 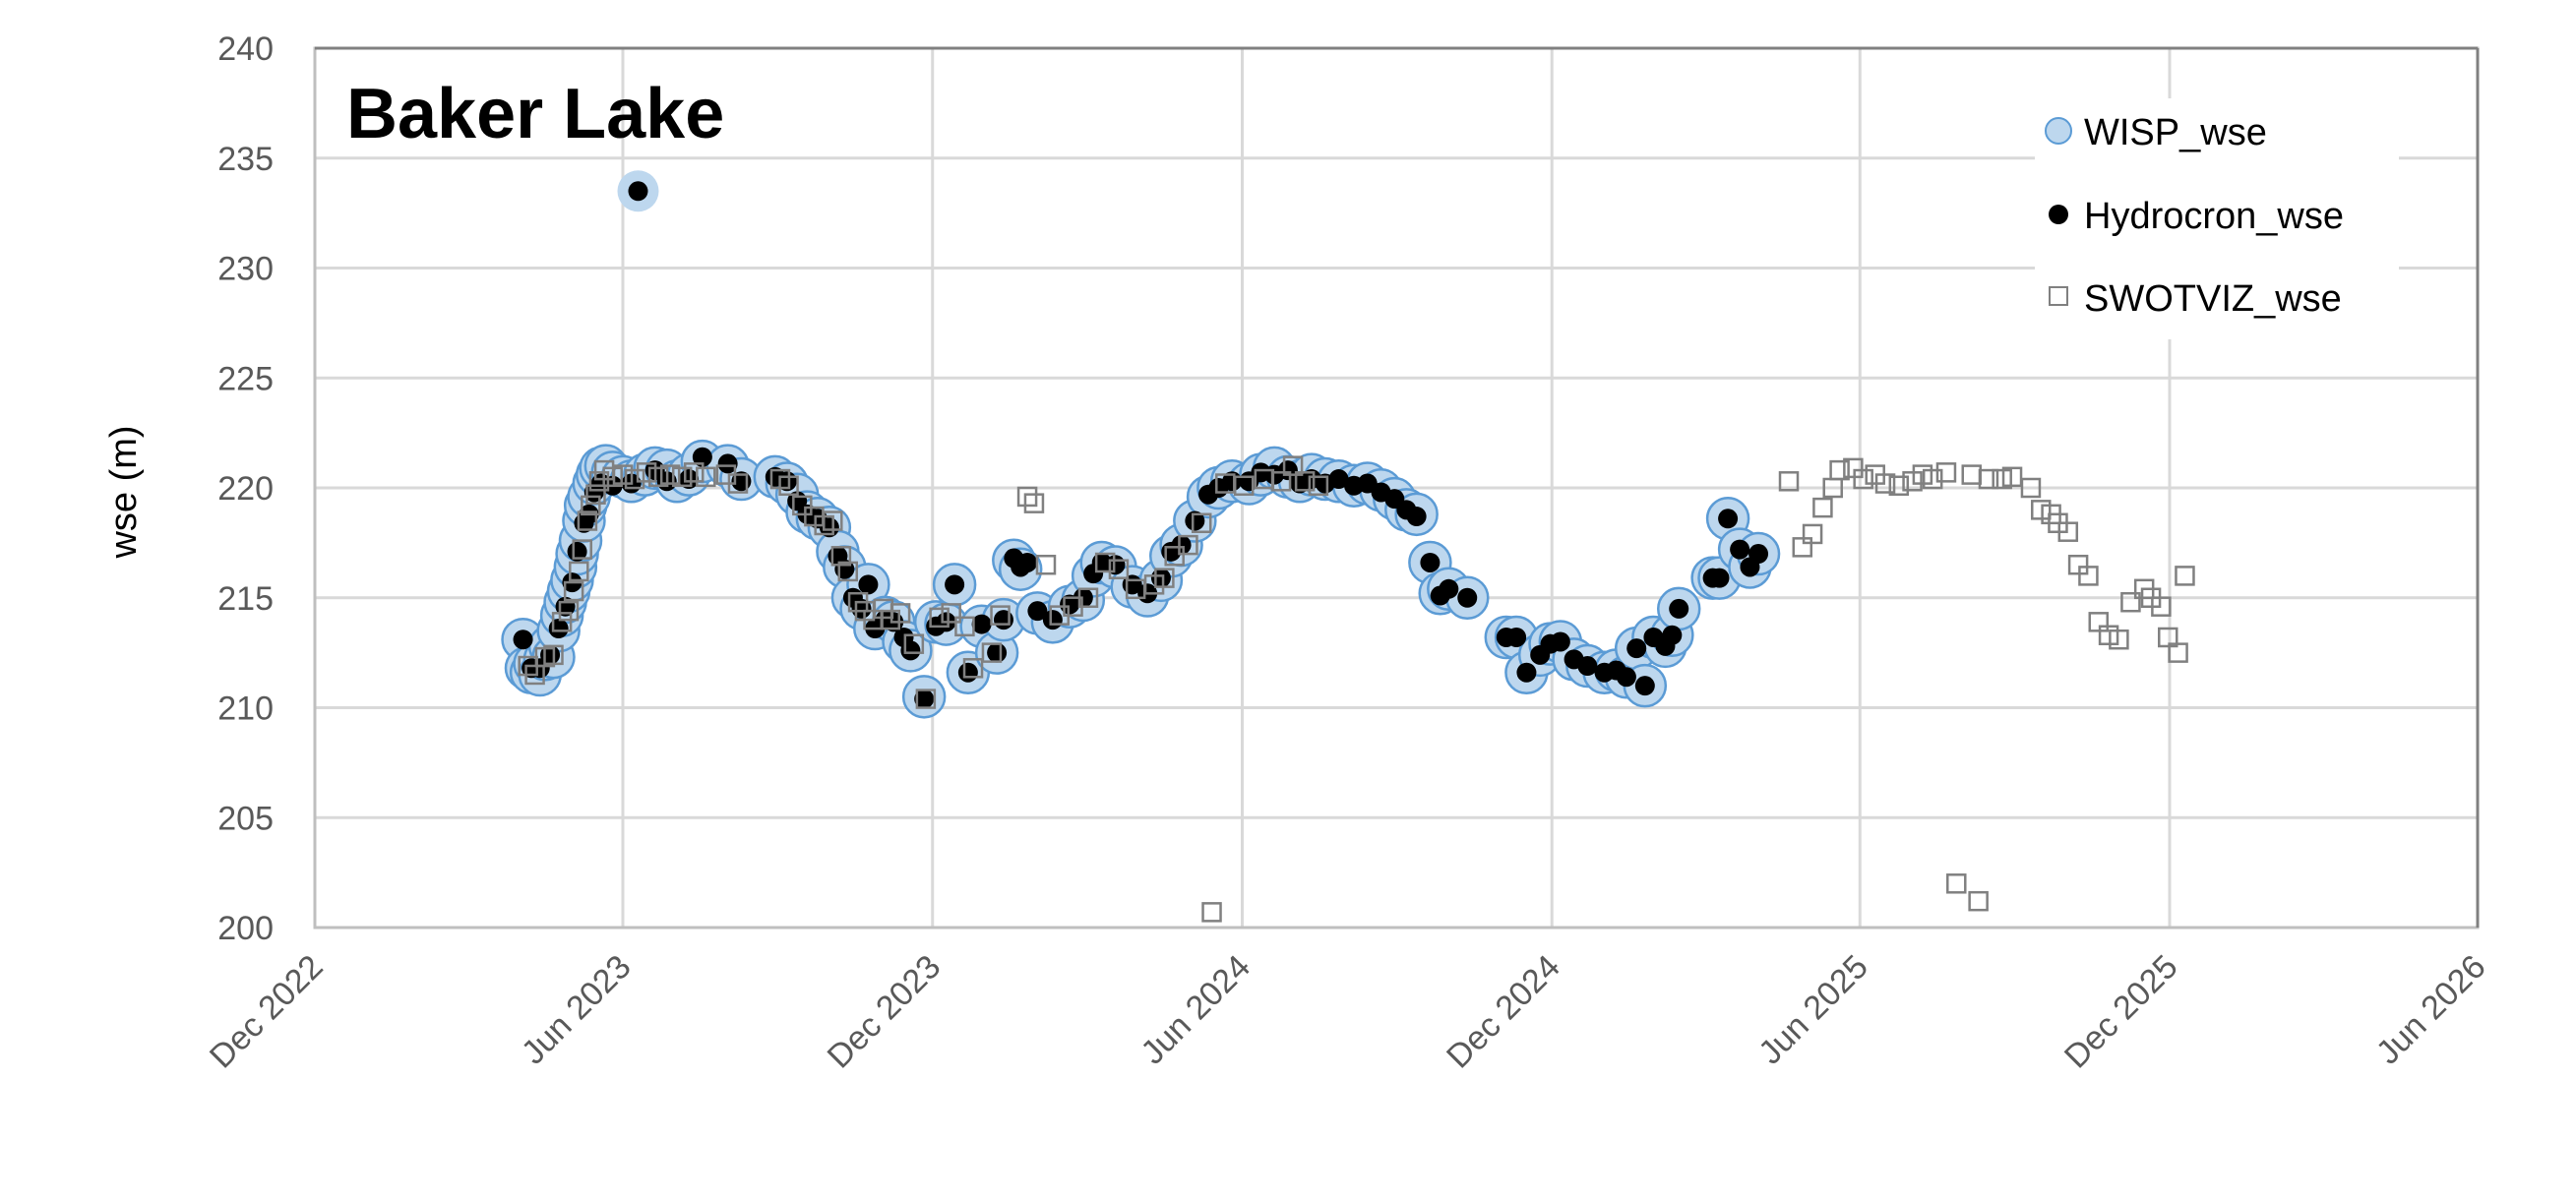 I want to click on light-blue-circle-icon, so click(x=2058, y=131).